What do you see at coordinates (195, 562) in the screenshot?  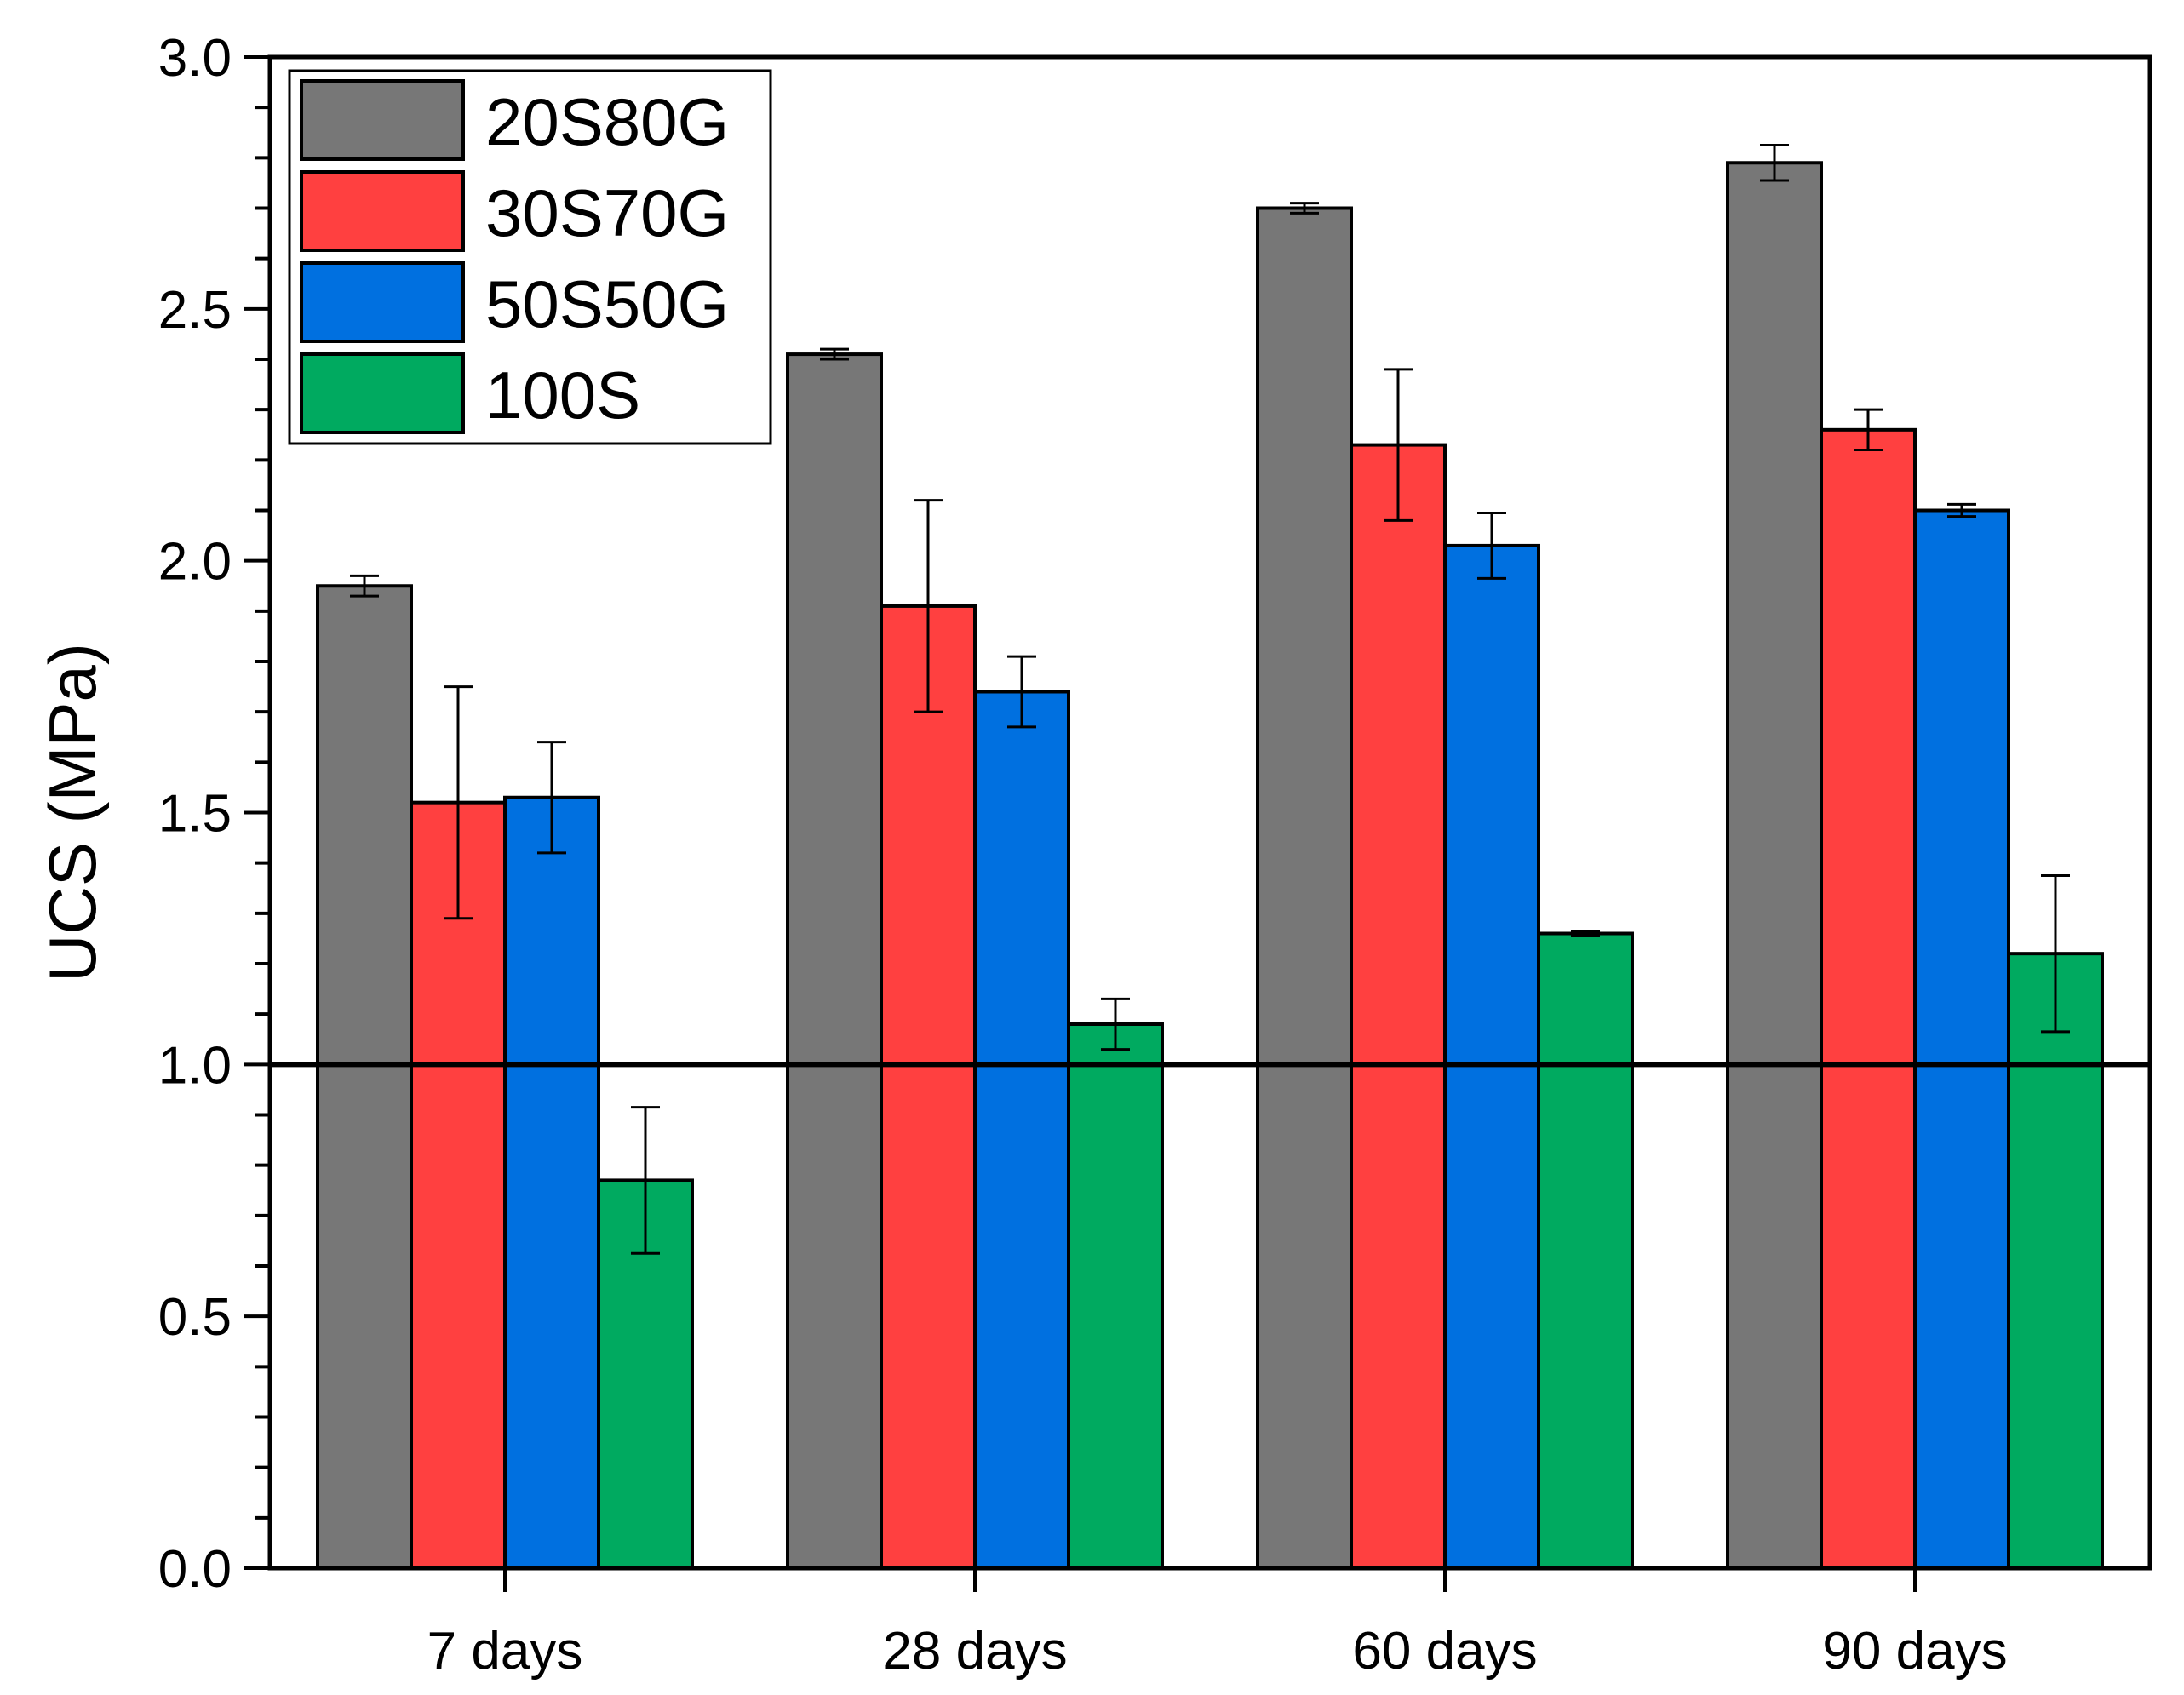 I see `y-tick-label: 2.0` at bounding box center [195, 562].